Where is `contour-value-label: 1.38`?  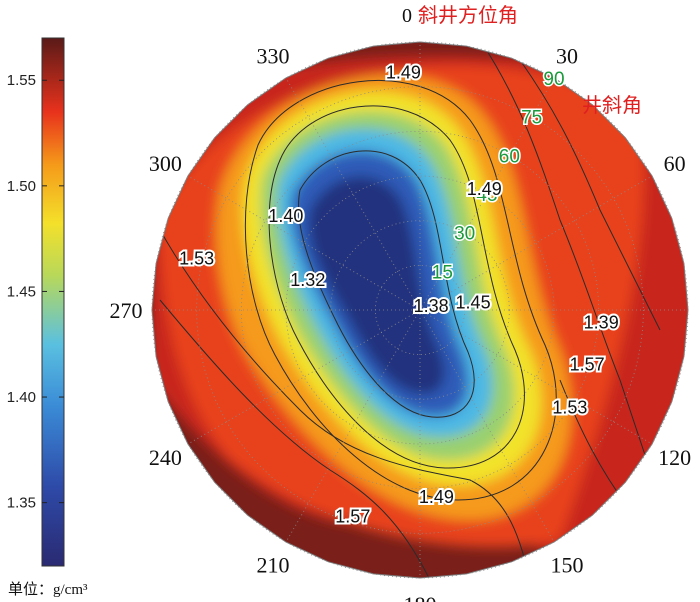 contour-value-label: 1.38 is located at coordinates (431, 306).